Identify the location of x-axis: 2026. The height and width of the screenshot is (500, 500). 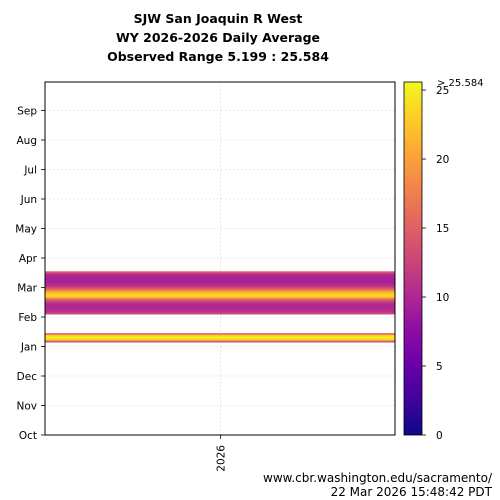
(222, 453).